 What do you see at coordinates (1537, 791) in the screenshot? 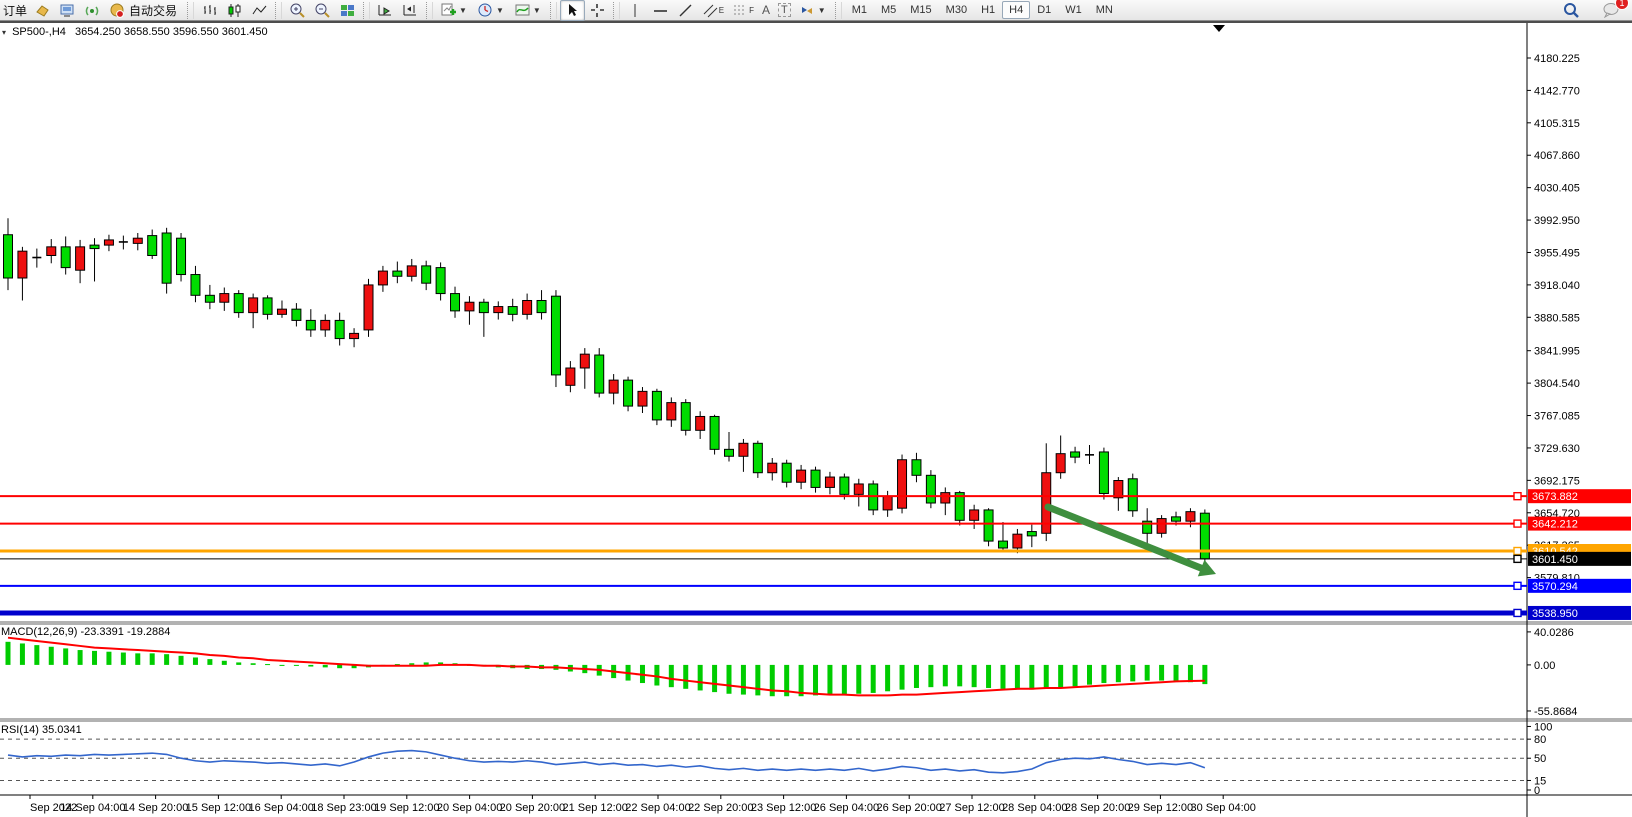
I see `svg-text: 0` at bounding box center [1537, 791].